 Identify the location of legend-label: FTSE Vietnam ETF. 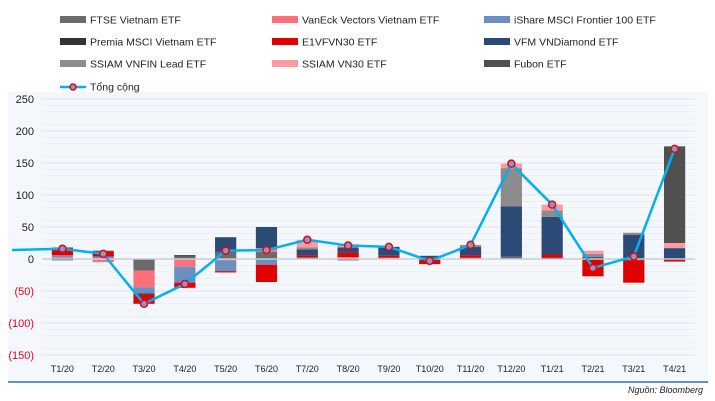
(135, 21).